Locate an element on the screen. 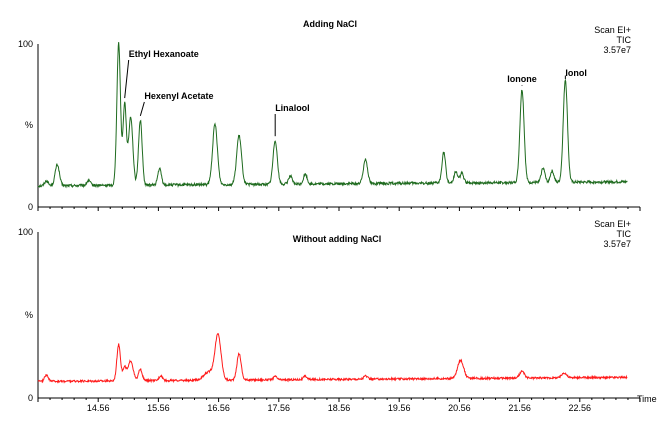  x-tick-label: 14.56 is located at coordinates (98, 408).